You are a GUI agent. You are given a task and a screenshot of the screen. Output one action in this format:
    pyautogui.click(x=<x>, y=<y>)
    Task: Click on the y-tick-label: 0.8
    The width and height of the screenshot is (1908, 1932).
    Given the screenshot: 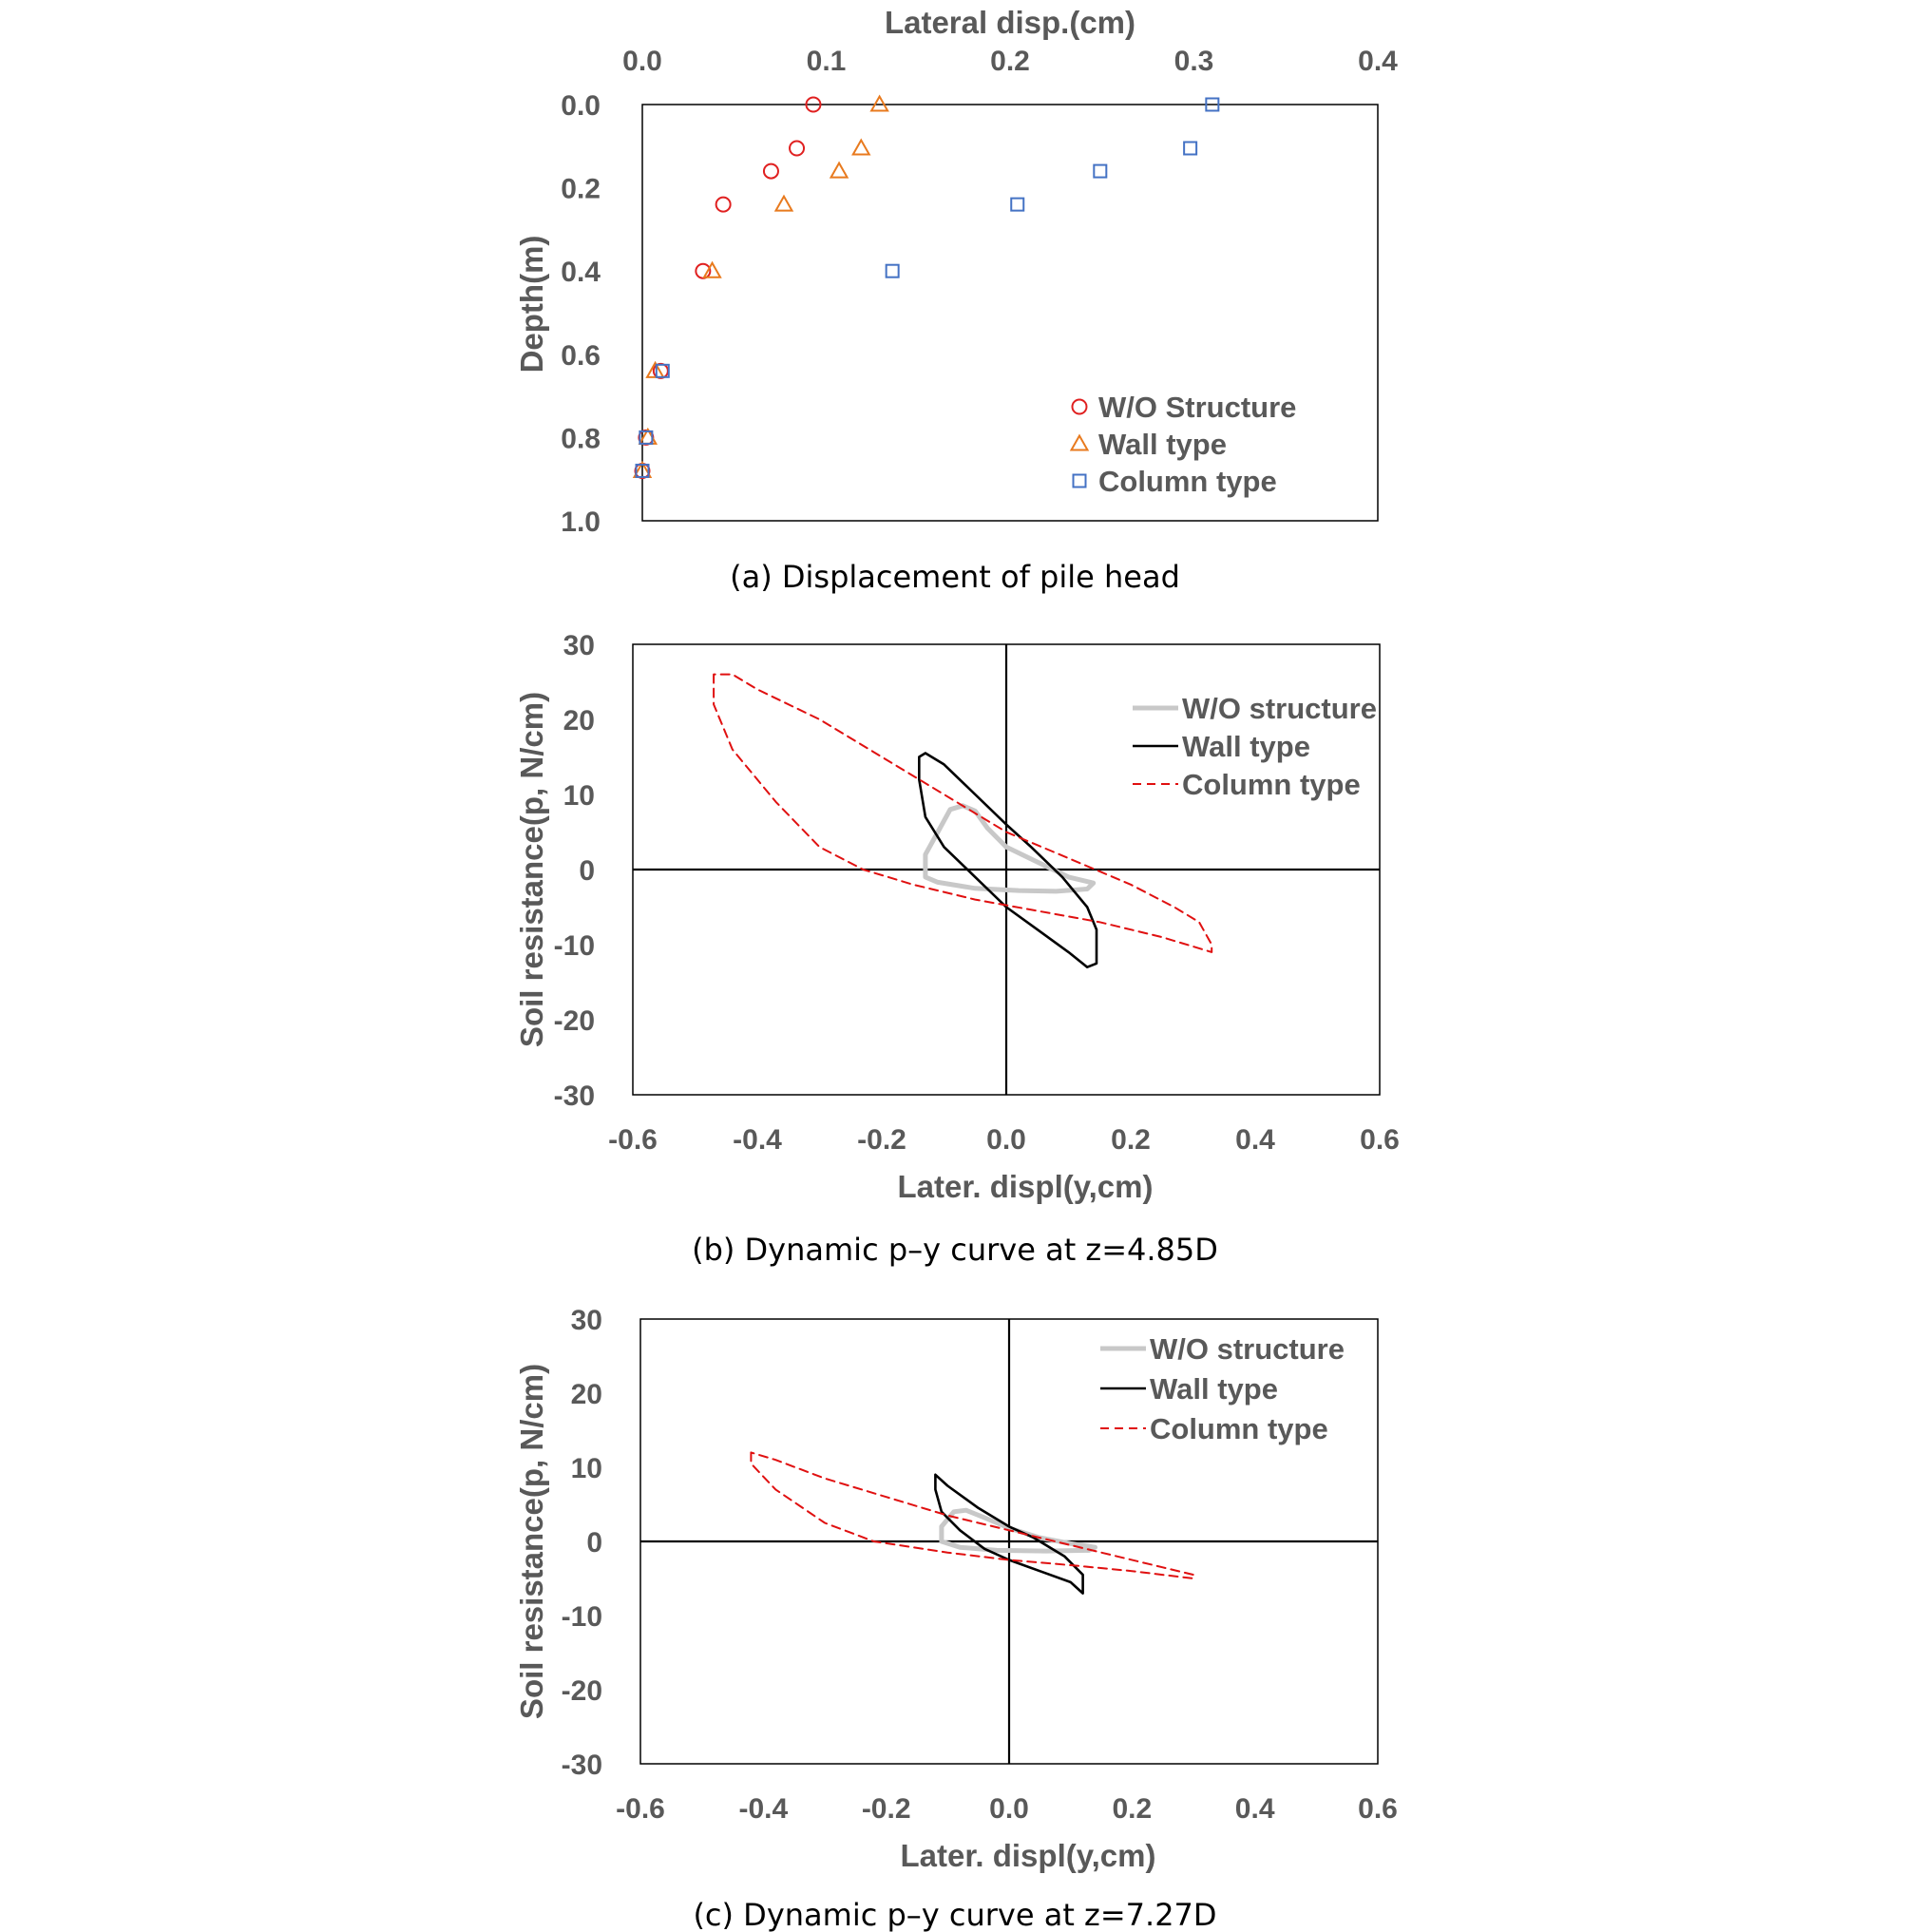 What is the action you would take?
    pyautogui.click(x=581, y=438)
    